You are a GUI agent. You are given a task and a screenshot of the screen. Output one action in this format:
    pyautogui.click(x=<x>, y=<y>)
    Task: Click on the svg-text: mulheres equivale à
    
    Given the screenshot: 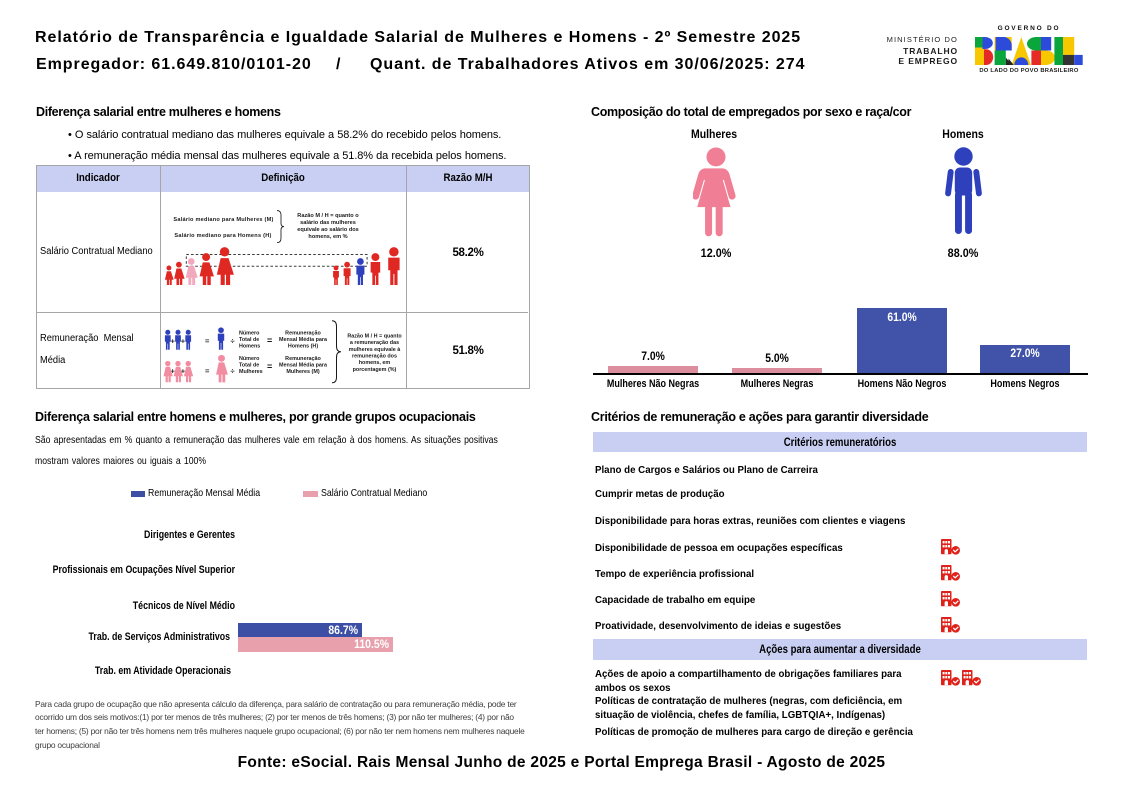 What is the action you would take?
    pyautogui.click(x=375, y=350)
    